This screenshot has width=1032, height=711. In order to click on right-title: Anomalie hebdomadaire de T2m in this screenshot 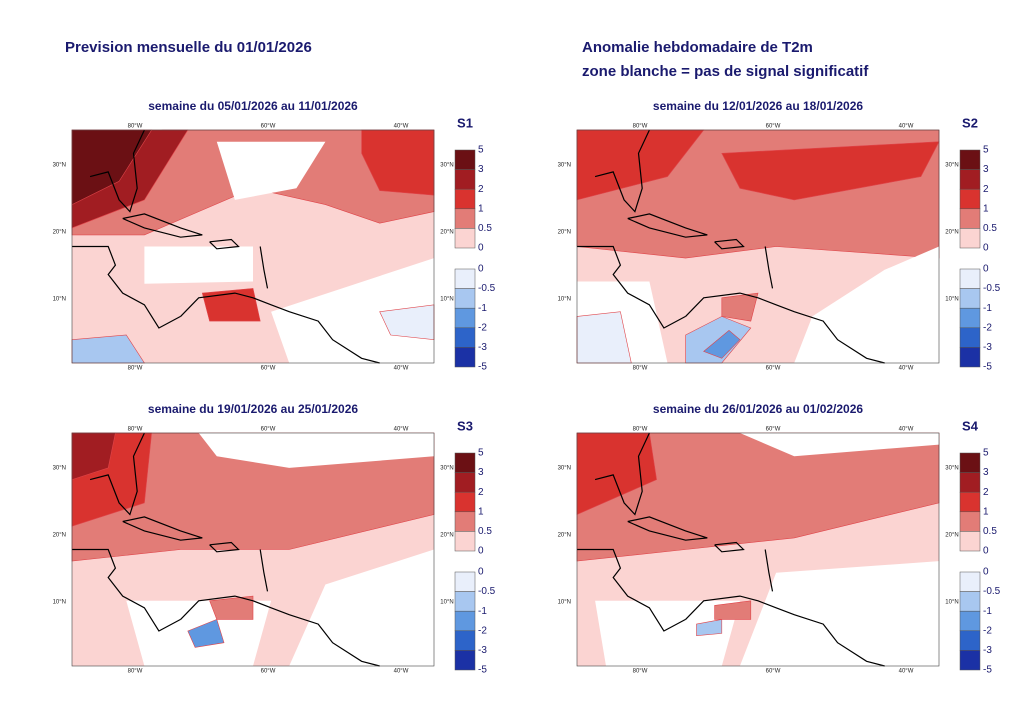, I will do `click(697, 47)`.